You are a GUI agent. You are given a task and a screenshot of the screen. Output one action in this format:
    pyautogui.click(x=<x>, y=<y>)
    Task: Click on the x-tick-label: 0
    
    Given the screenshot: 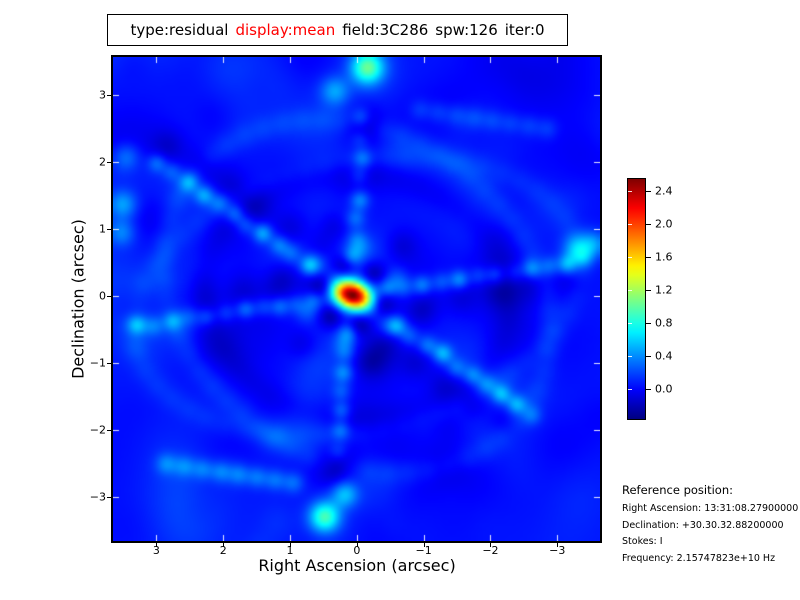 What is the action you would take?
    pyautogui.click(x=357, y=550)
    